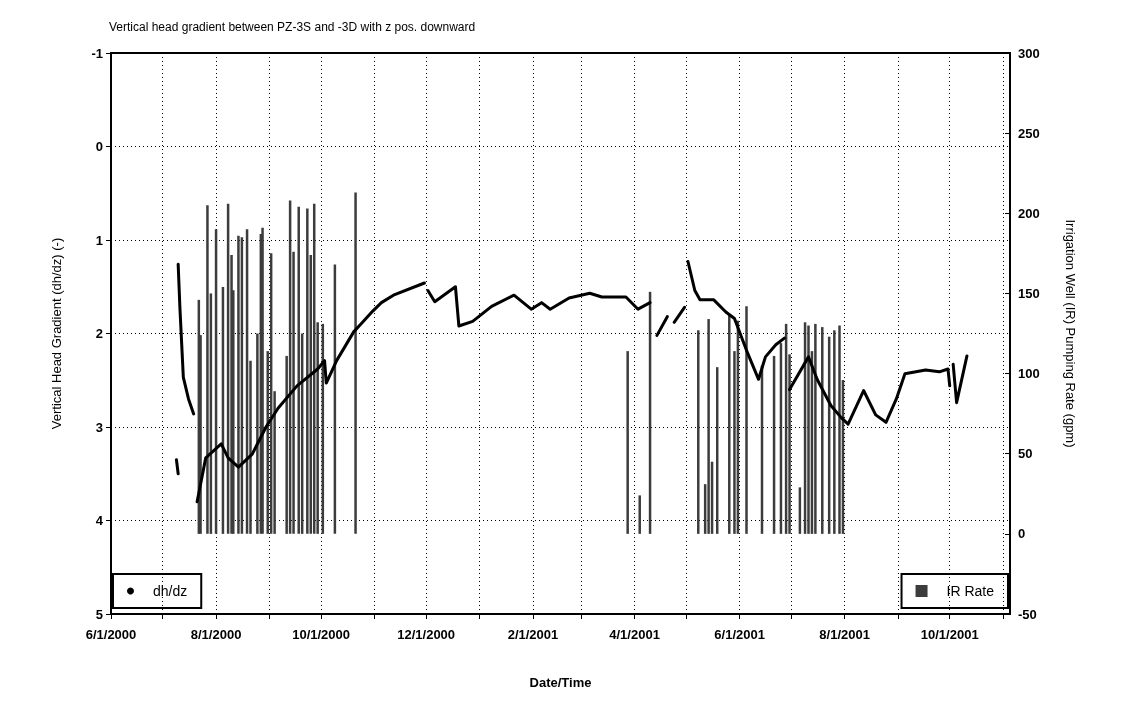 This screenshot has height=719, width=1132. Describe the element at coordinates (1027, 614) in the screenshot. I see `y2-tick-label: -50` at that location.